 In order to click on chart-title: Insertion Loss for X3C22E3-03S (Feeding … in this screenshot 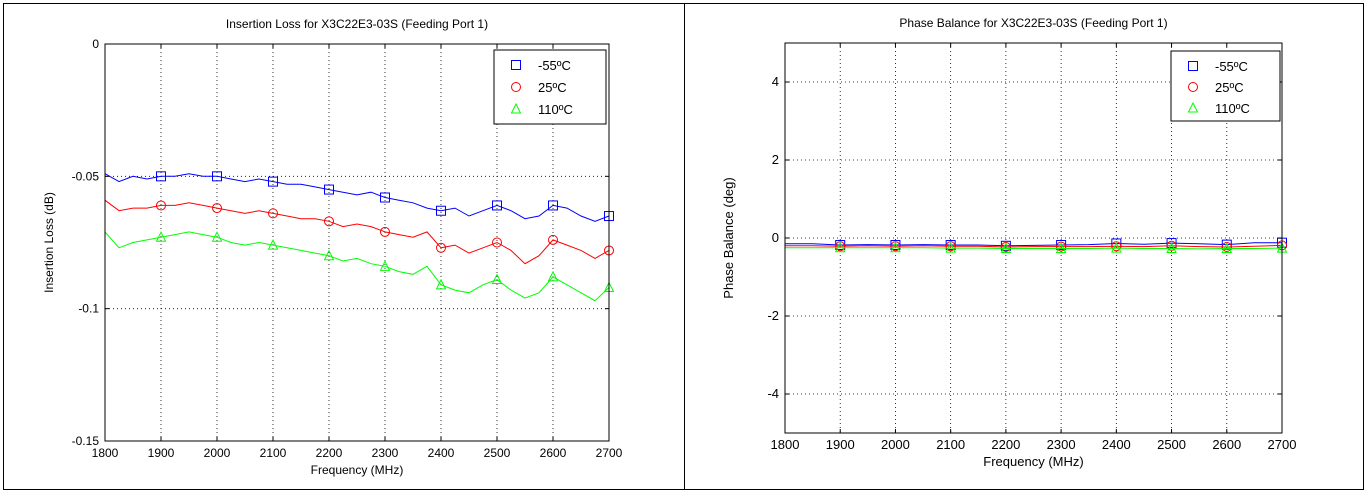, I will do `click(357, 24)`.